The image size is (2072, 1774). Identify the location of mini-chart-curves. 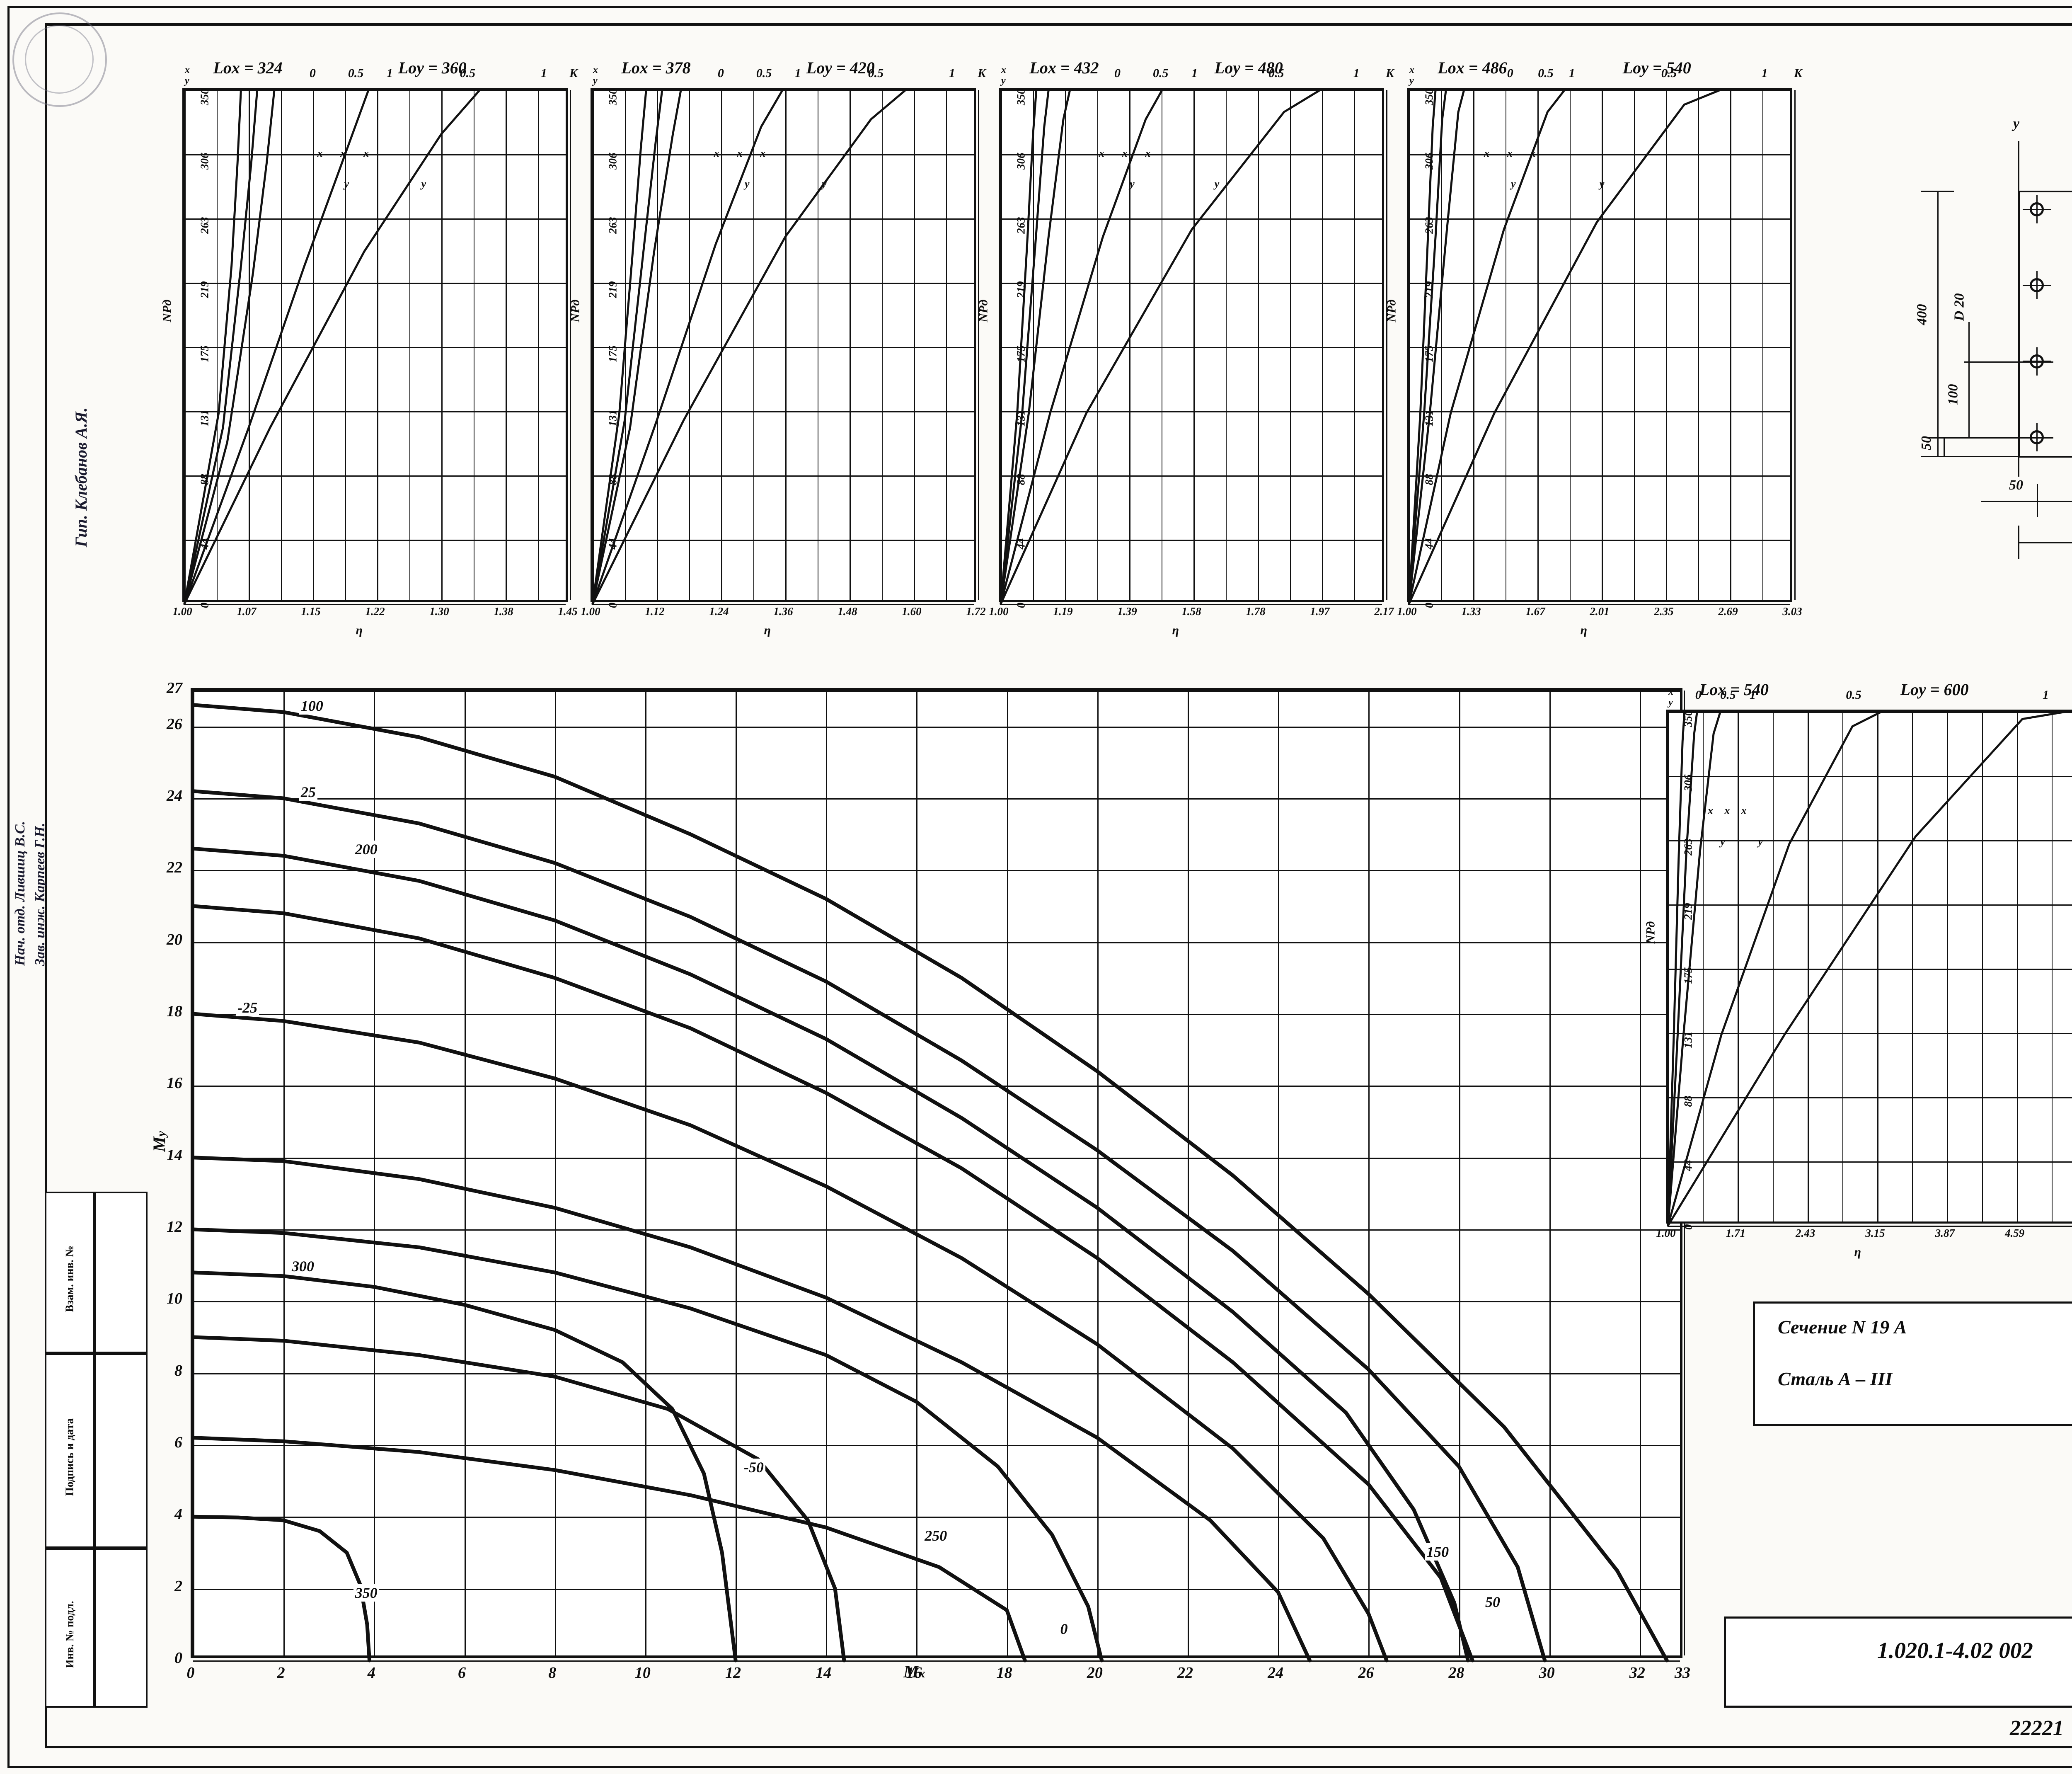
(332, 347).